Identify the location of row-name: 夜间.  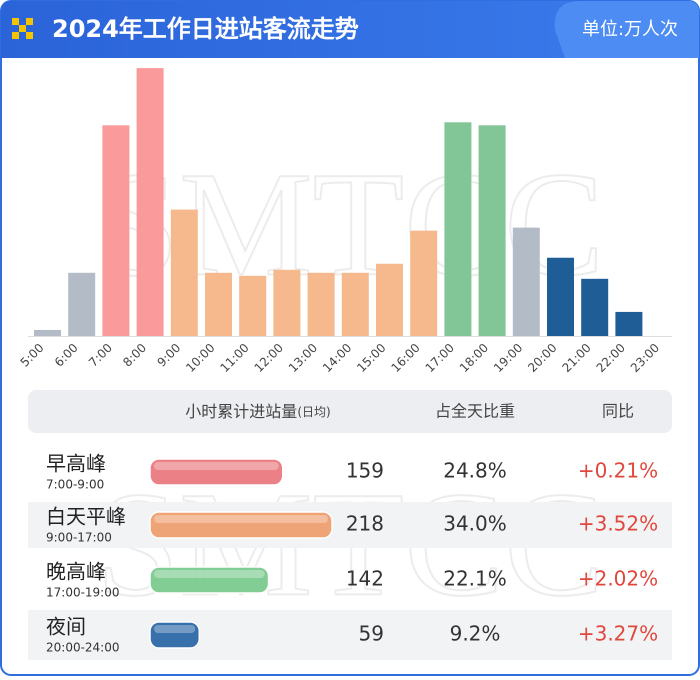
(66, 627).